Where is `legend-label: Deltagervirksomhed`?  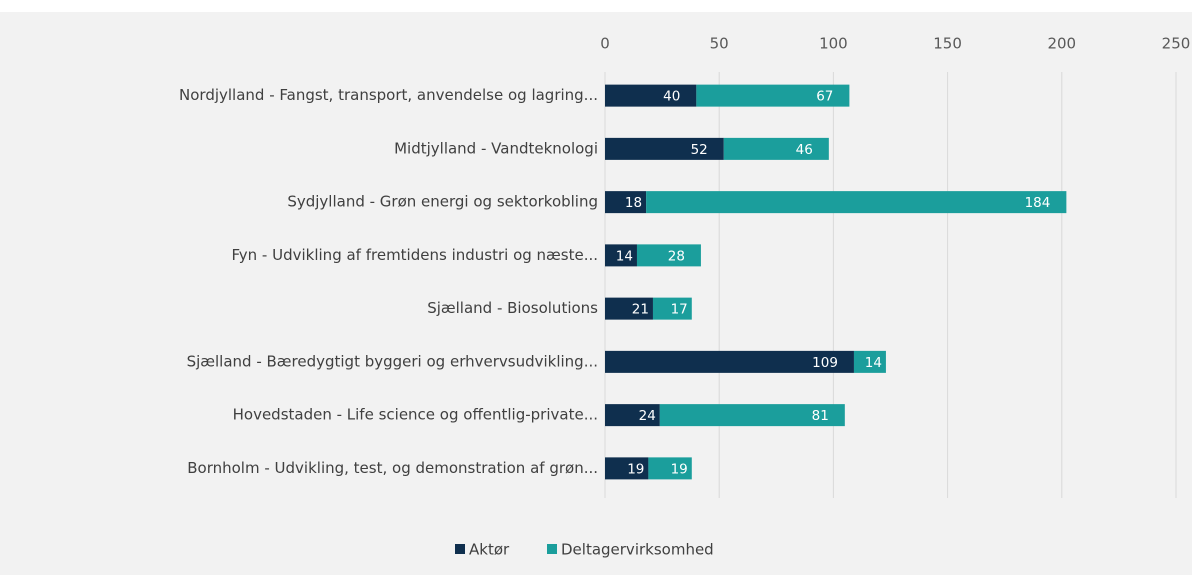 legend-label: Deltagervirksomhed is located at coordinates (637, 550).